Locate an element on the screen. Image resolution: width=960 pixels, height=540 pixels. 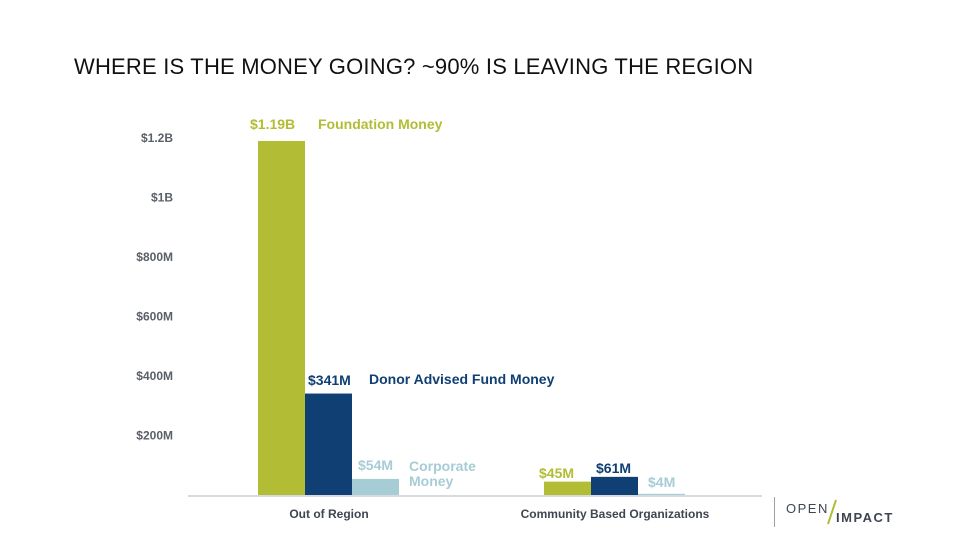
series-label: Corporate is located at coordinates (442, 466).